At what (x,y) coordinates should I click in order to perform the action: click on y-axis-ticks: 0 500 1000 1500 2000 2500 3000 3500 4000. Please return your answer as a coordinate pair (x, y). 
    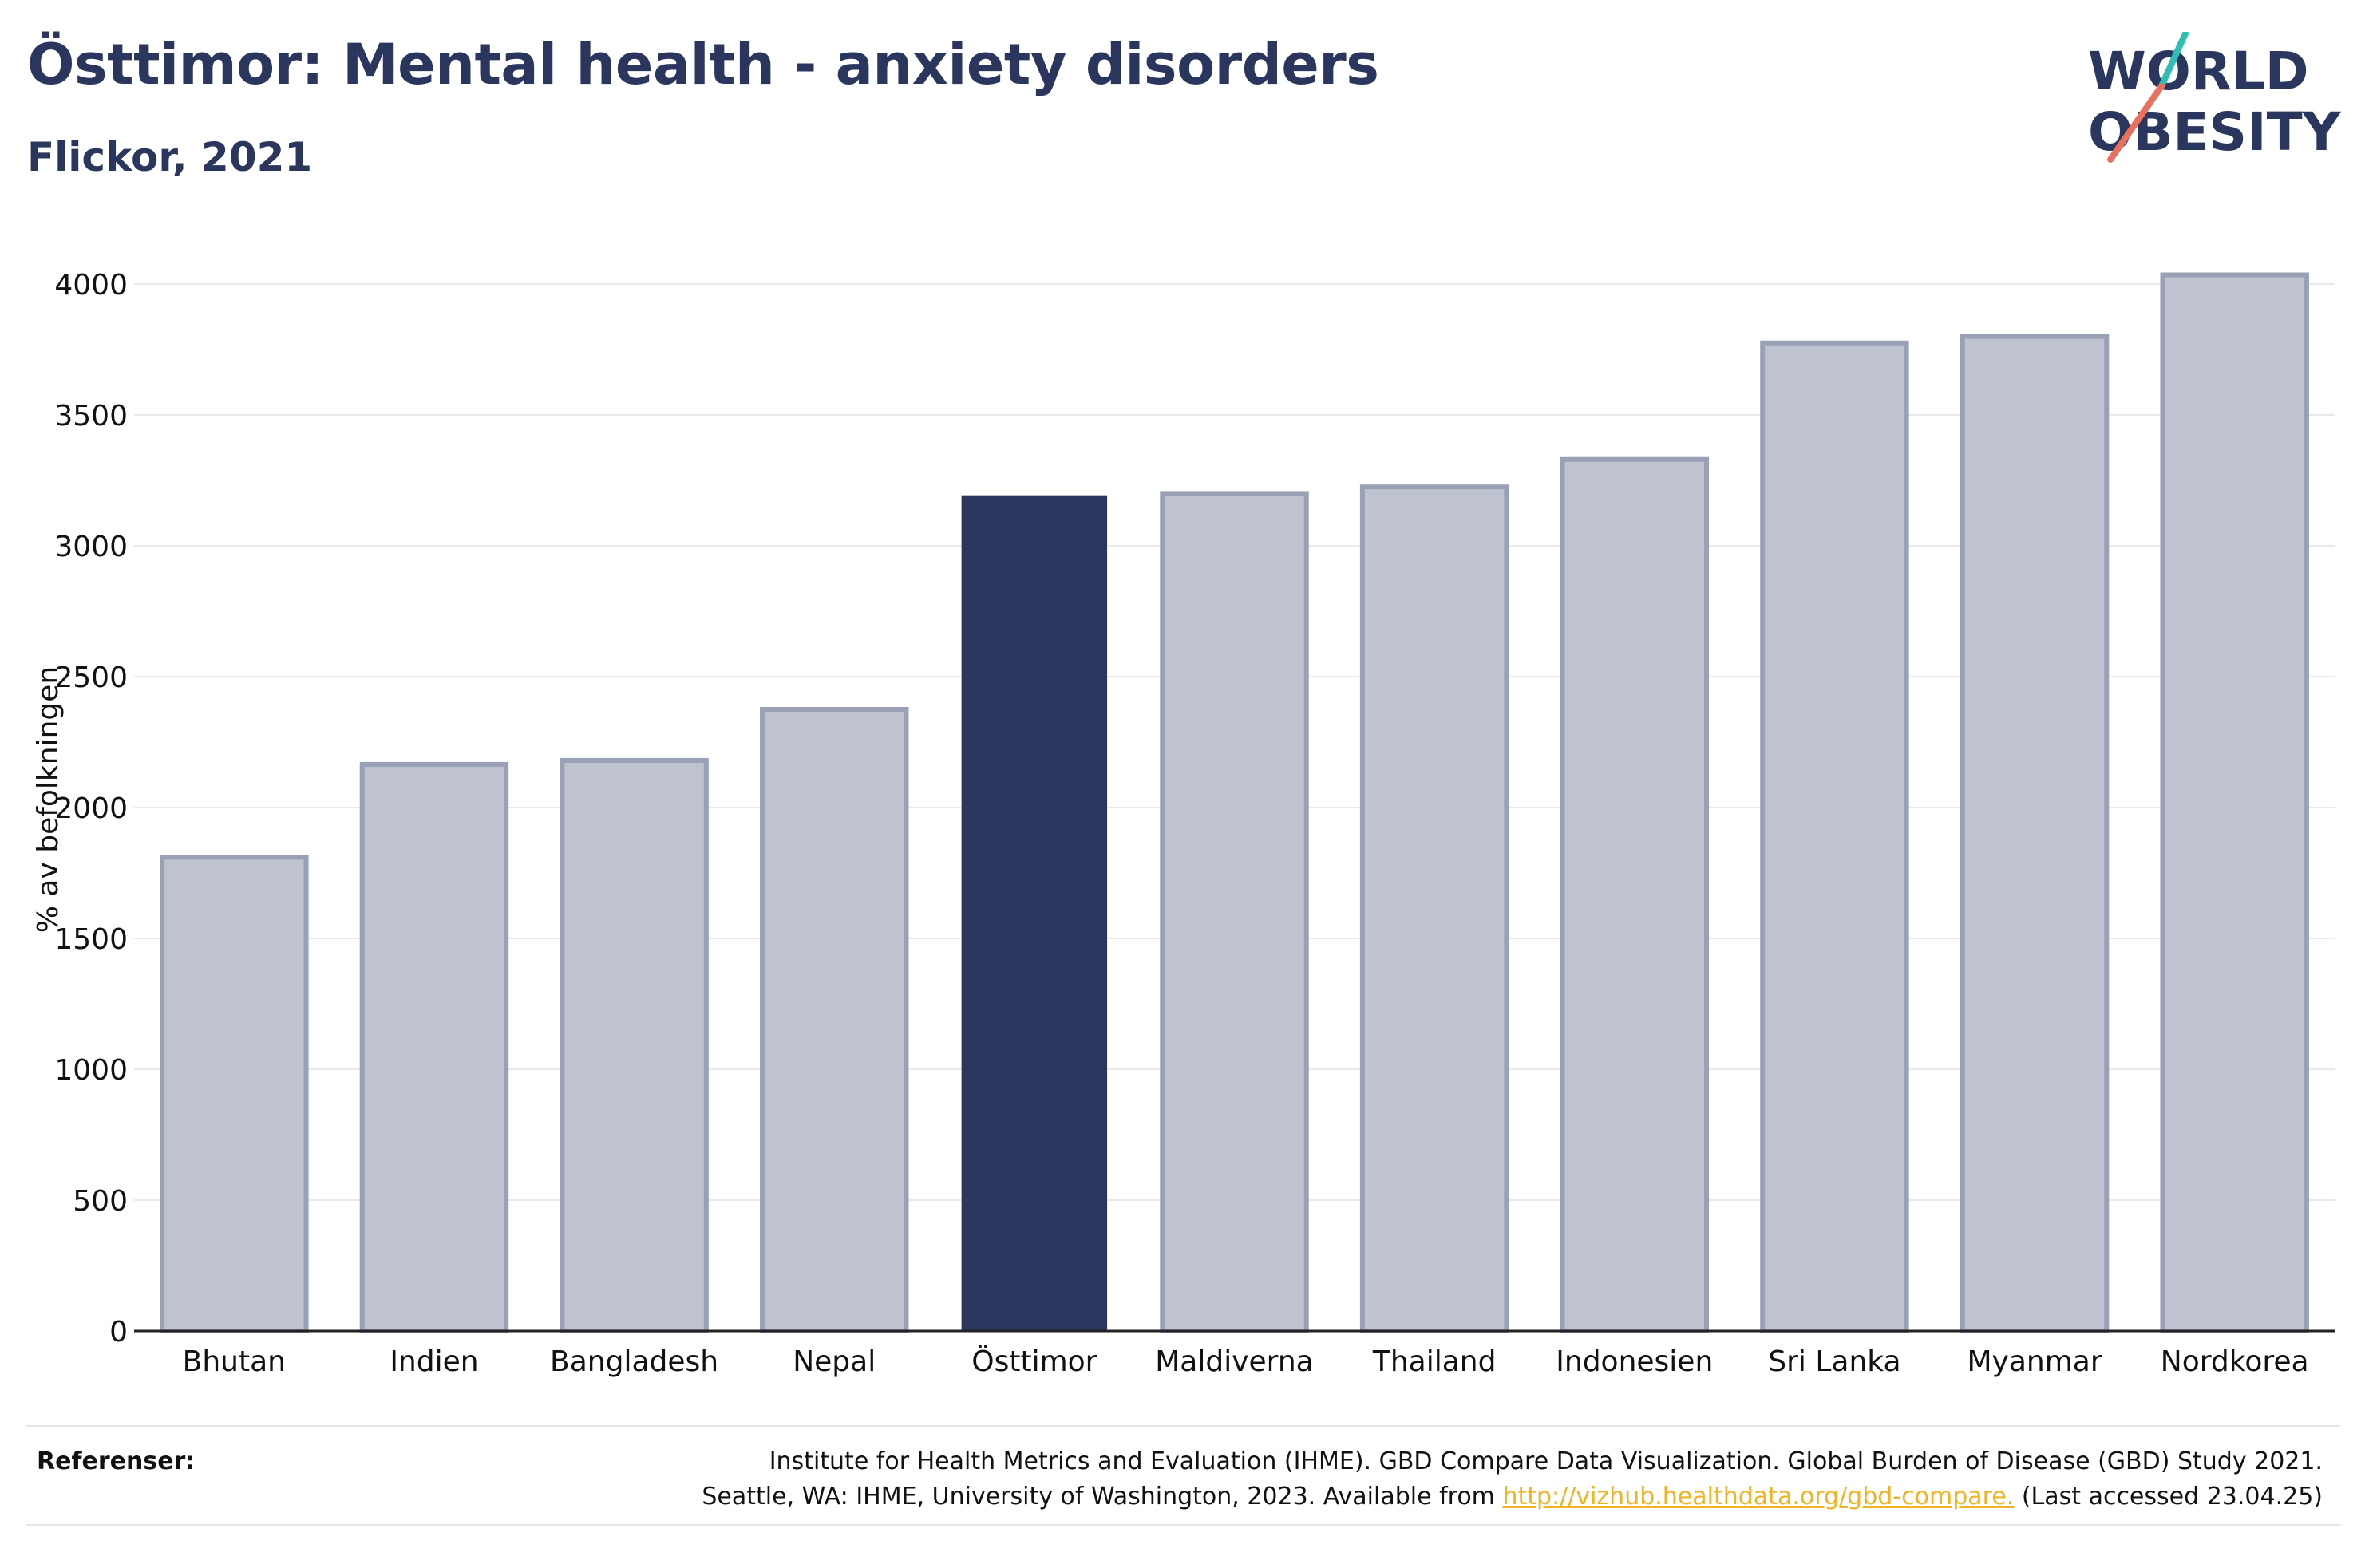
    Looking at the image, I should click on (91, 809).